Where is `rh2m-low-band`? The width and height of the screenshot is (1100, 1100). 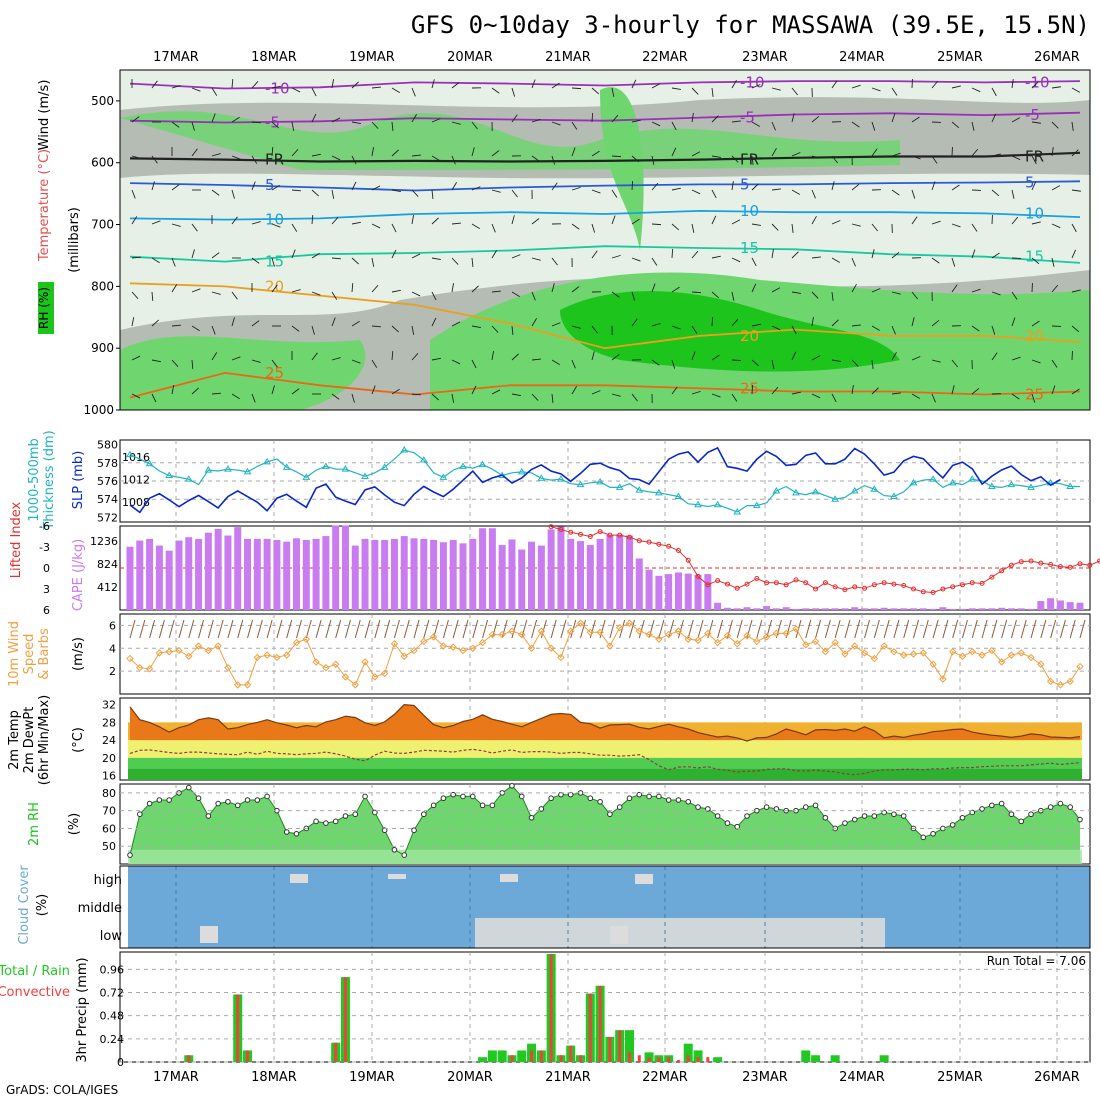
rh2m-low-band is located at coordinates (605, 856).